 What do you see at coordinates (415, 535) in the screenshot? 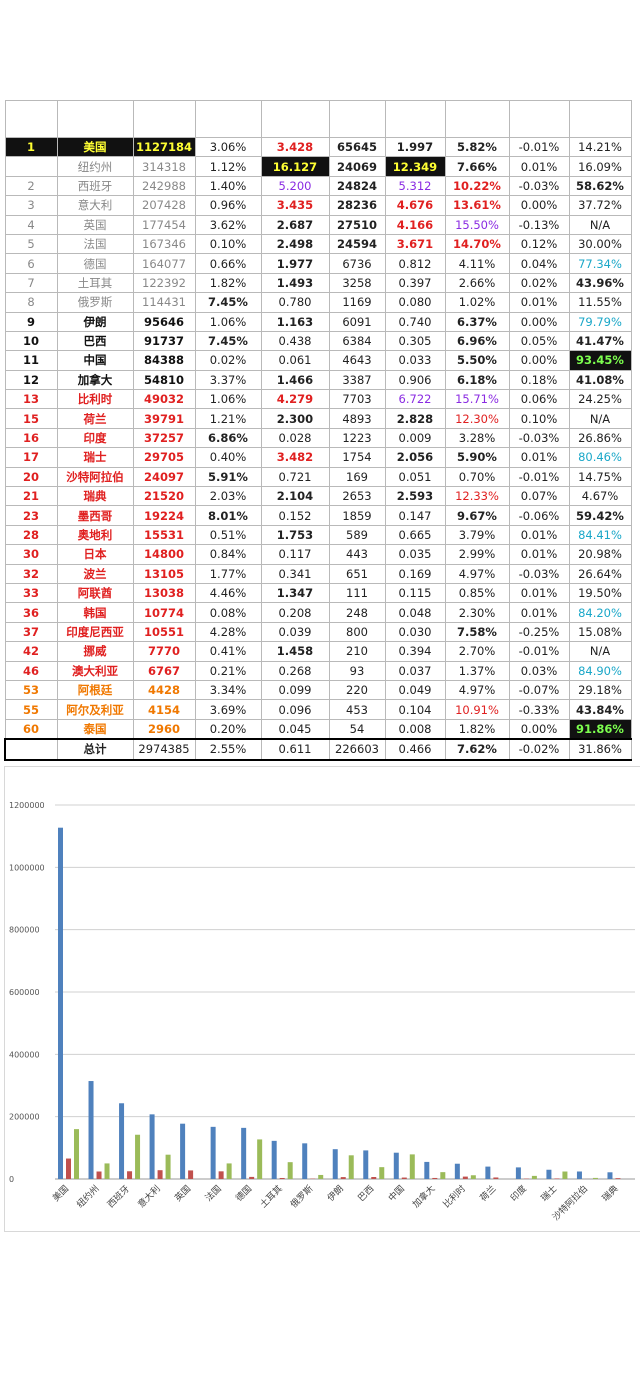
I see `cell-deaths-per-10k: 0.665` at bounding box center [415, 535].